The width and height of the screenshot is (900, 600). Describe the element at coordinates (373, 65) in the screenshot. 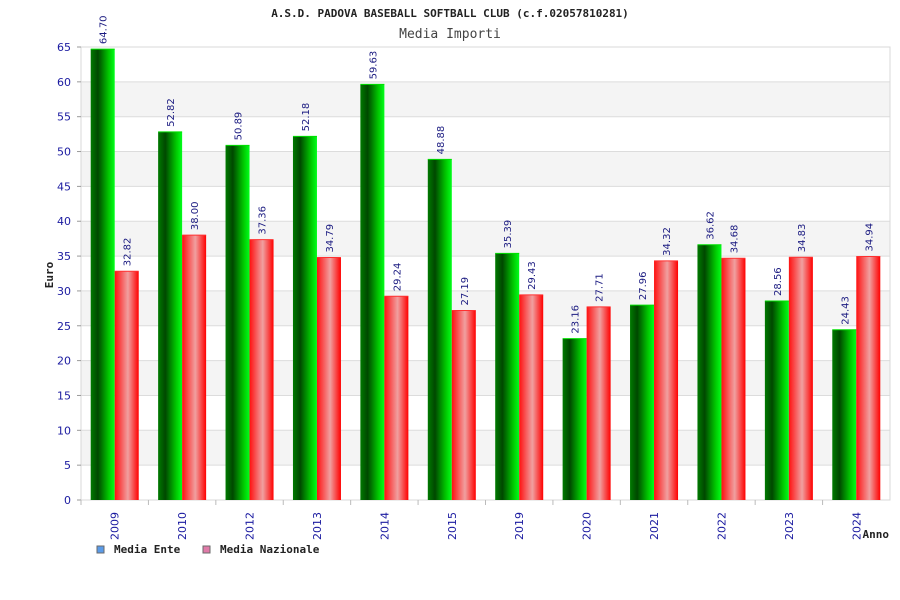

I see `data-label: 59.63` at that location.